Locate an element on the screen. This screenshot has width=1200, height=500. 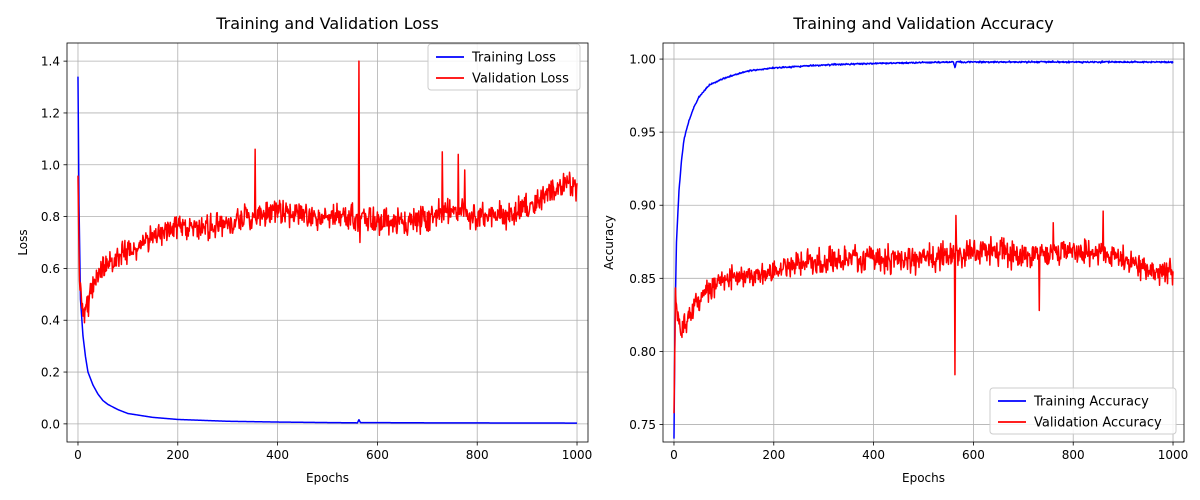
y-tick-label: 0.4 is located at coordinates (50, 321).